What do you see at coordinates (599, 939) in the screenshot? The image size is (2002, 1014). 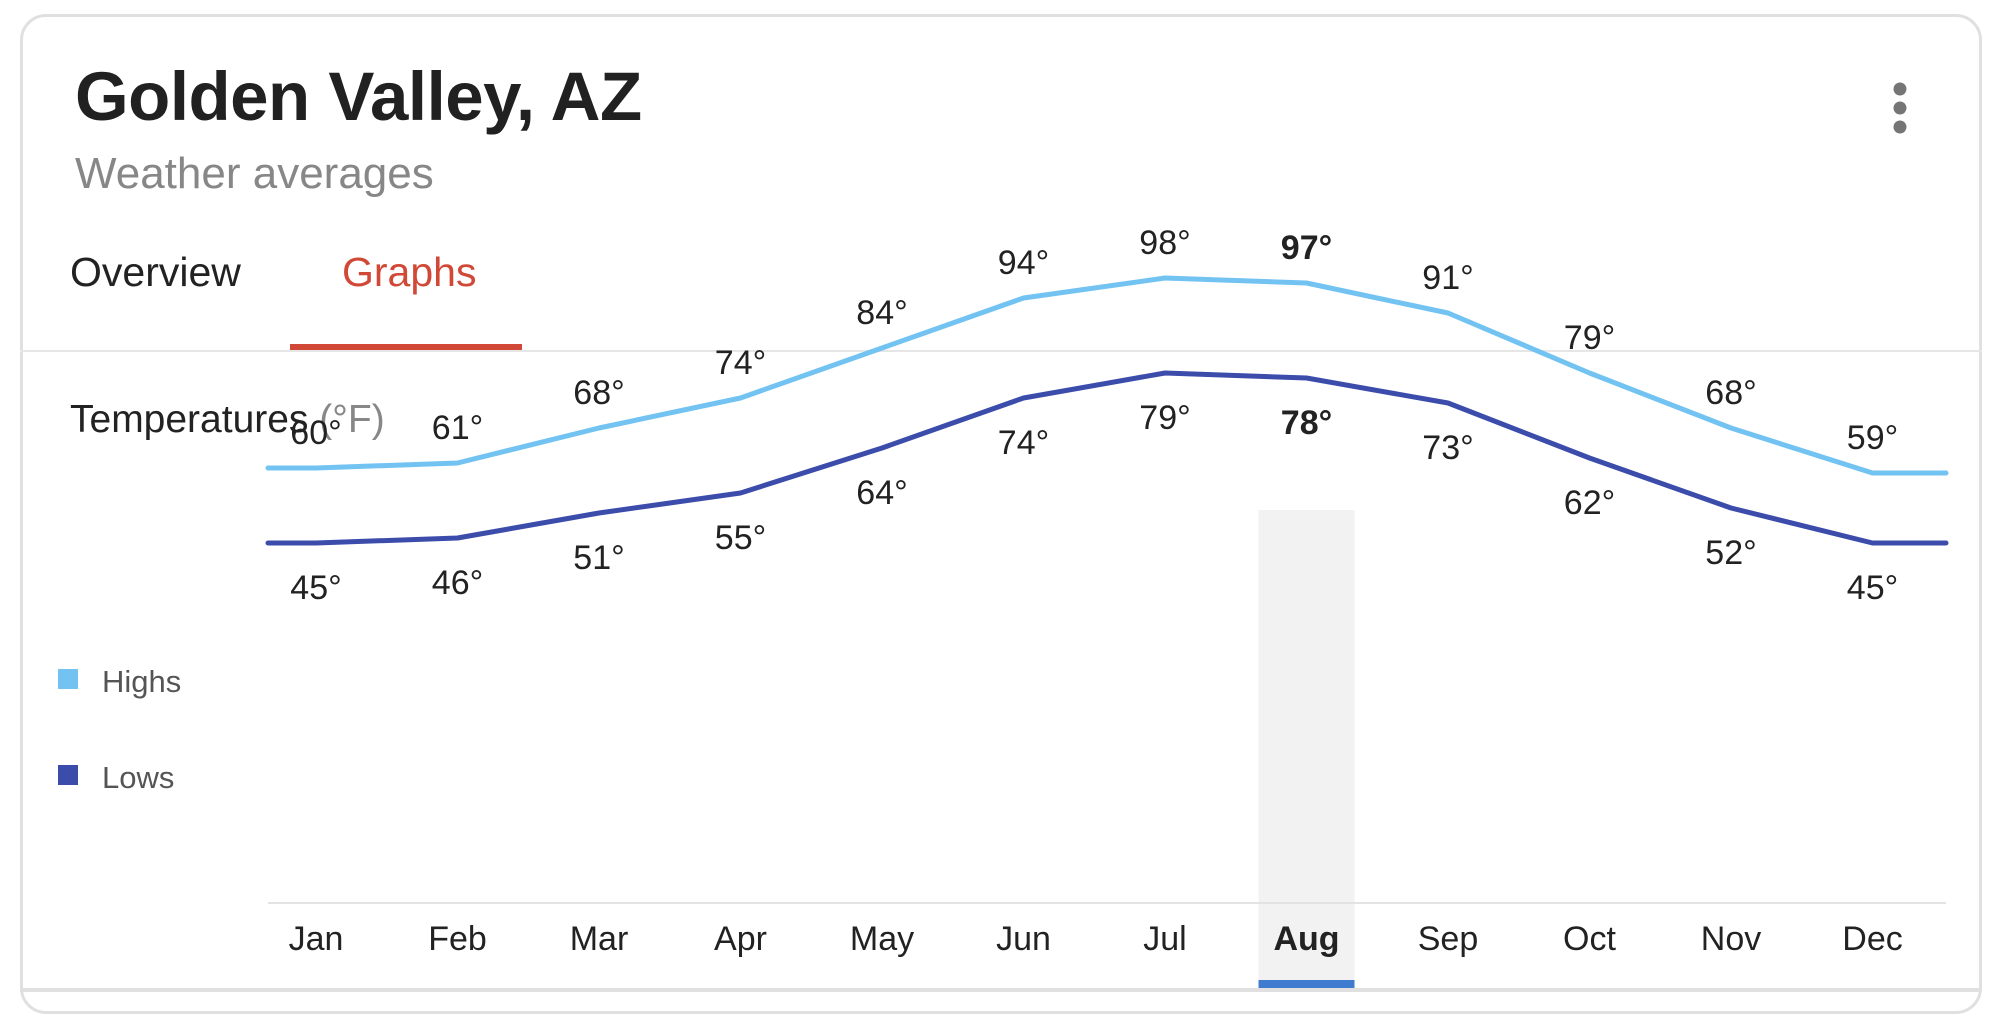 I see `x-tick-label-mar: Mar` at bounding box center [599, 939].